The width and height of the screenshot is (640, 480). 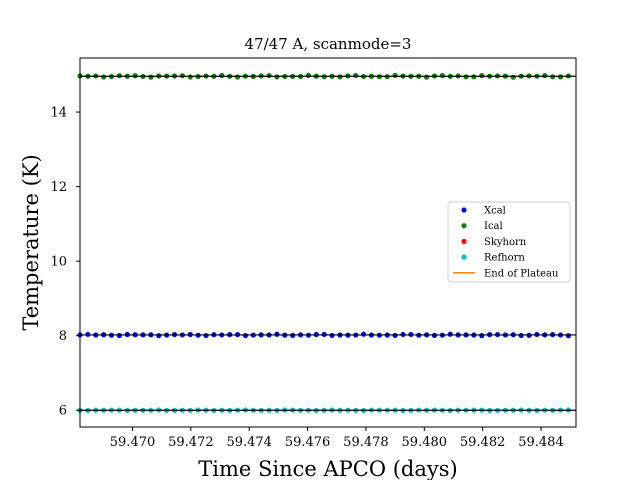 What do you see at coordinates (328, 44) in the screenshot?
I see `chart-title: 47/47 A, scanmode=3` at bounding box center [328, 44].